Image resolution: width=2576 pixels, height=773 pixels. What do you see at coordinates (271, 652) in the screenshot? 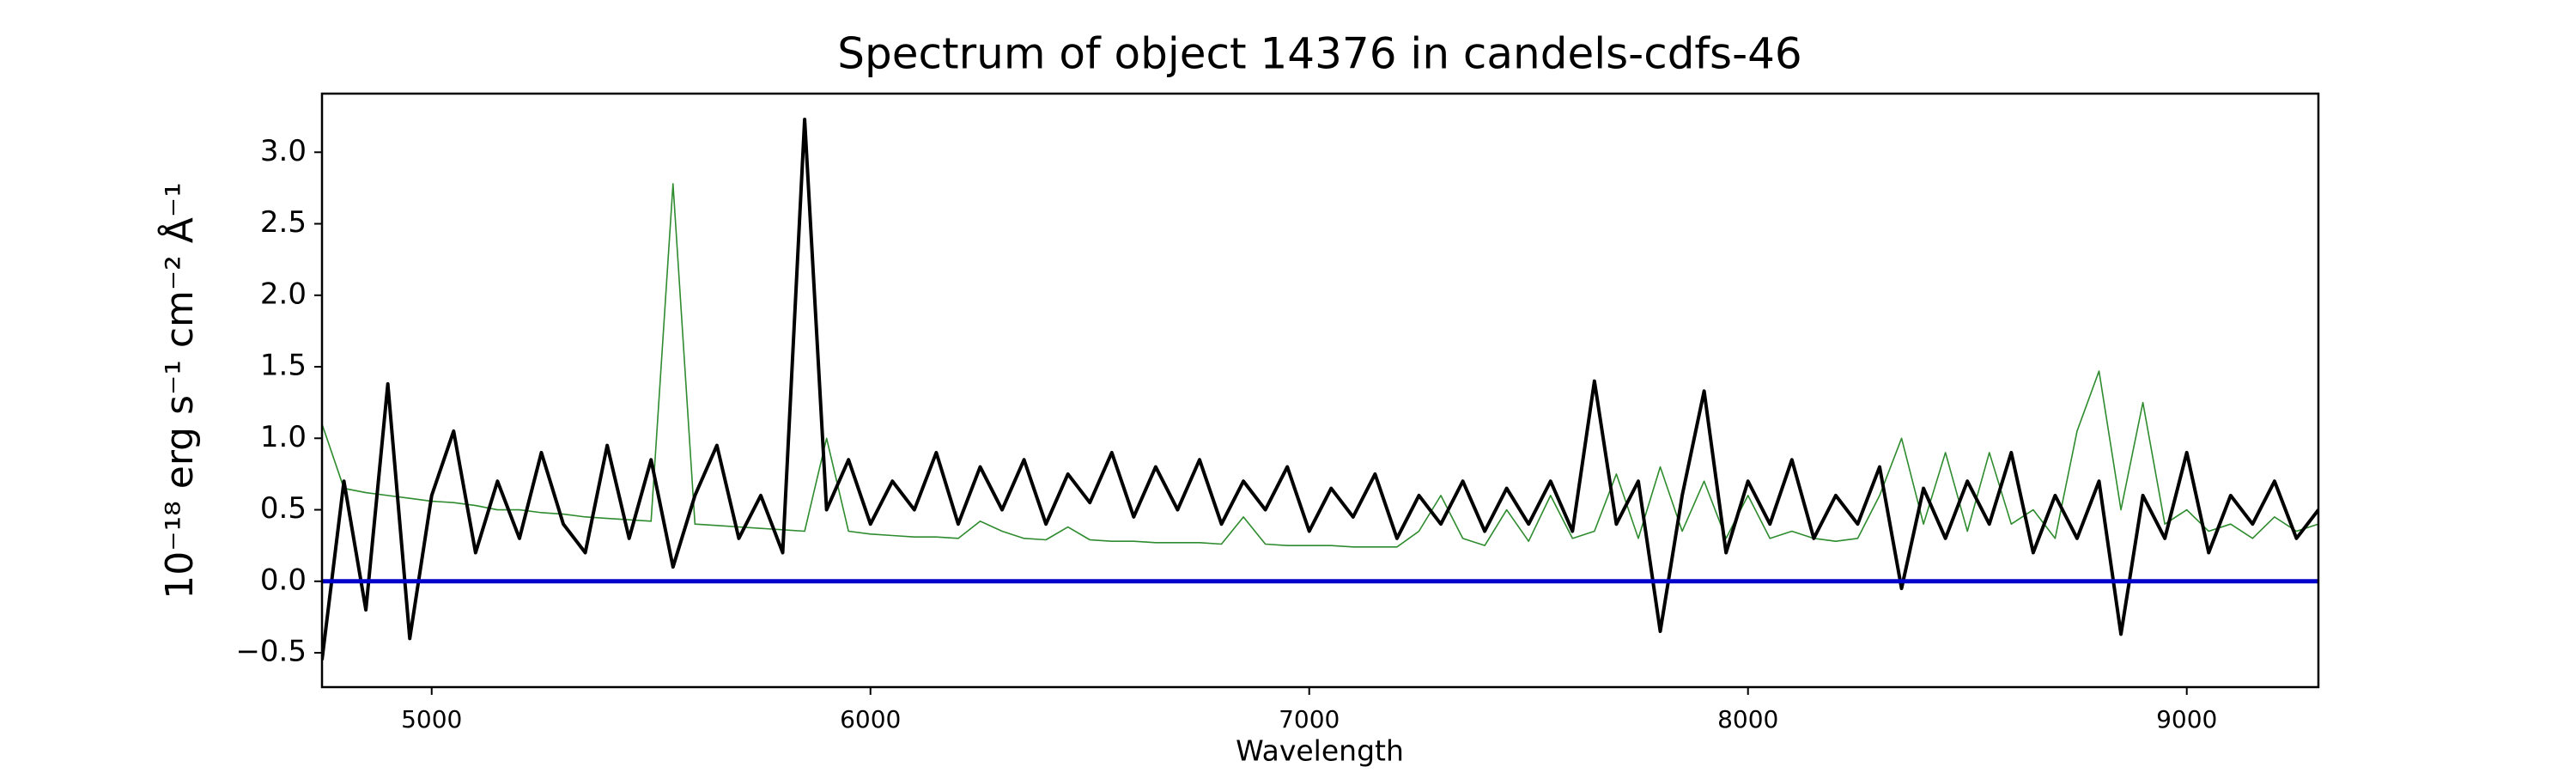
I see `y-tick-label: −0.5` at bounding box center [271, 652].